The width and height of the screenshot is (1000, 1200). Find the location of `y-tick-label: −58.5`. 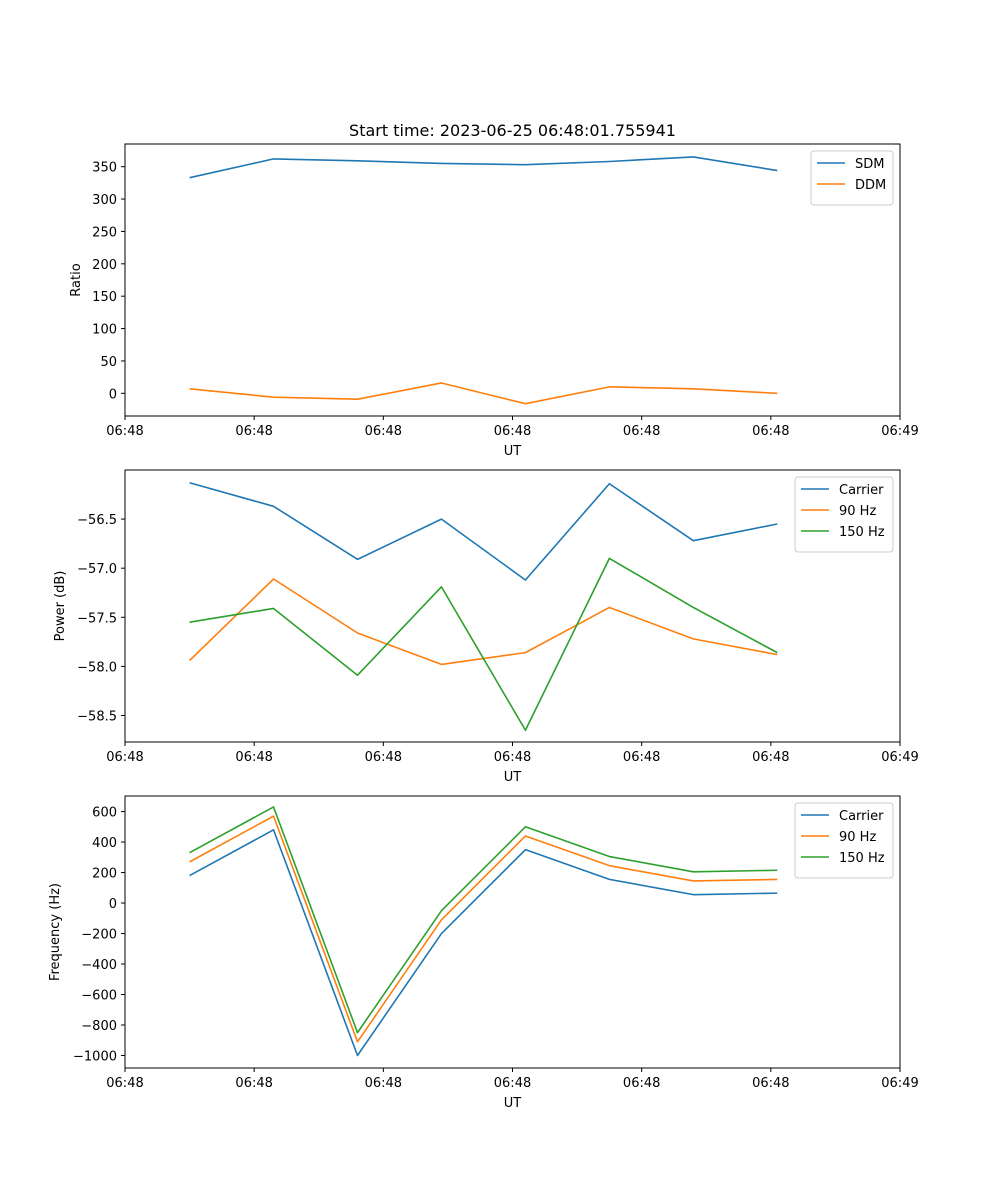

y-tick-label: −58.5 is located at coordinates (97, 716).